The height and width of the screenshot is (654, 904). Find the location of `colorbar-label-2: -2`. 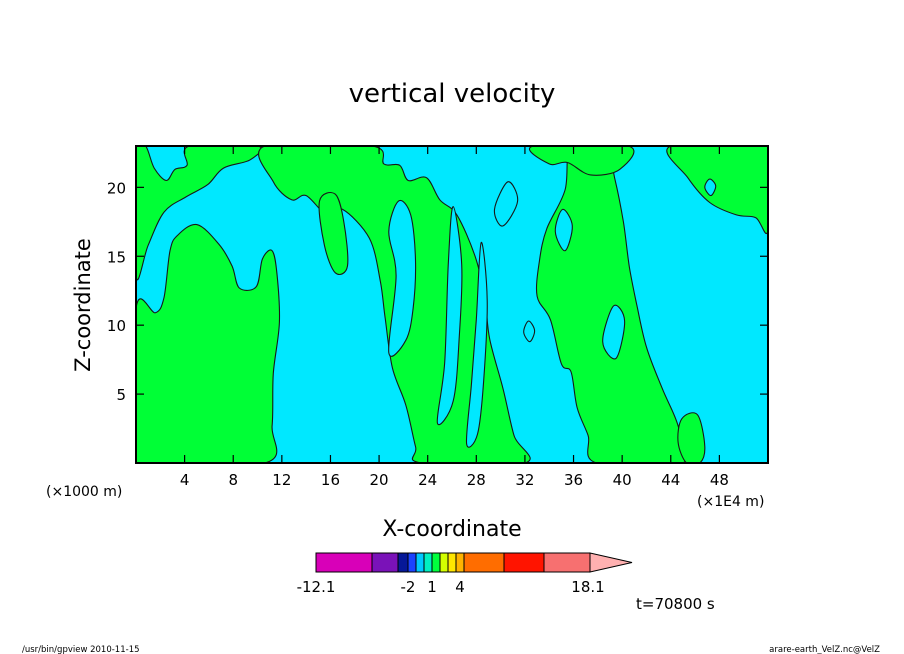

colorbar-label-2: -2 is located at coordinates (408, 587).